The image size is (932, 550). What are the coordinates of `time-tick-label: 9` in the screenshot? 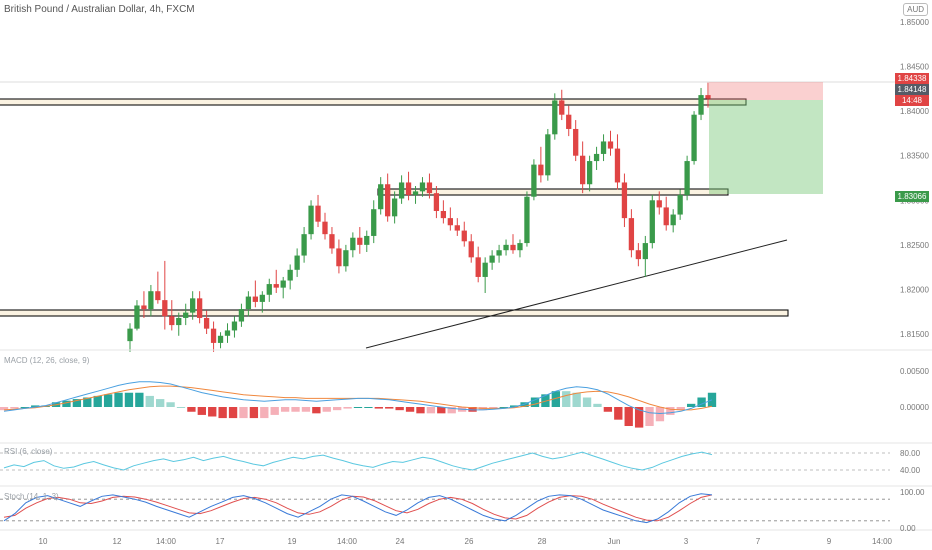 It's located at (829, 541).